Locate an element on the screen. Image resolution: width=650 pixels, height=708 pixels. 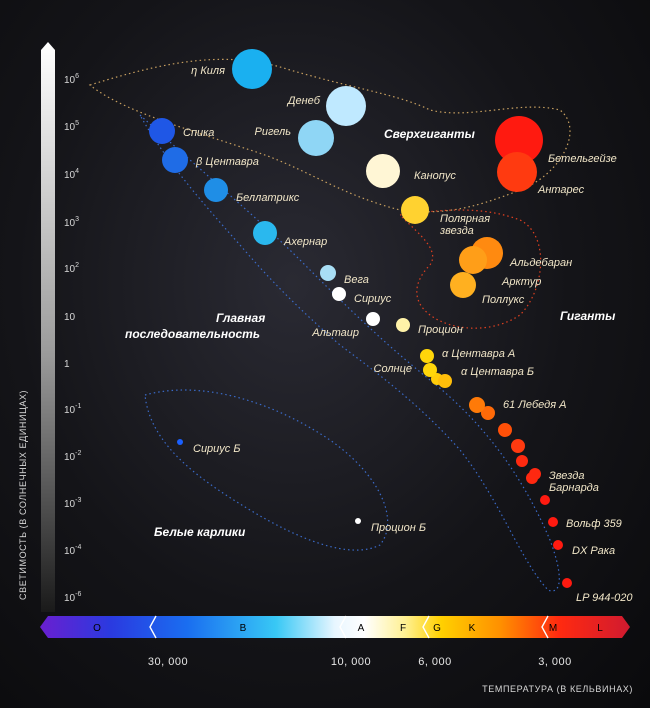
region-label-supergiants: Сверхгиганты is located at coordinates (430, 134).